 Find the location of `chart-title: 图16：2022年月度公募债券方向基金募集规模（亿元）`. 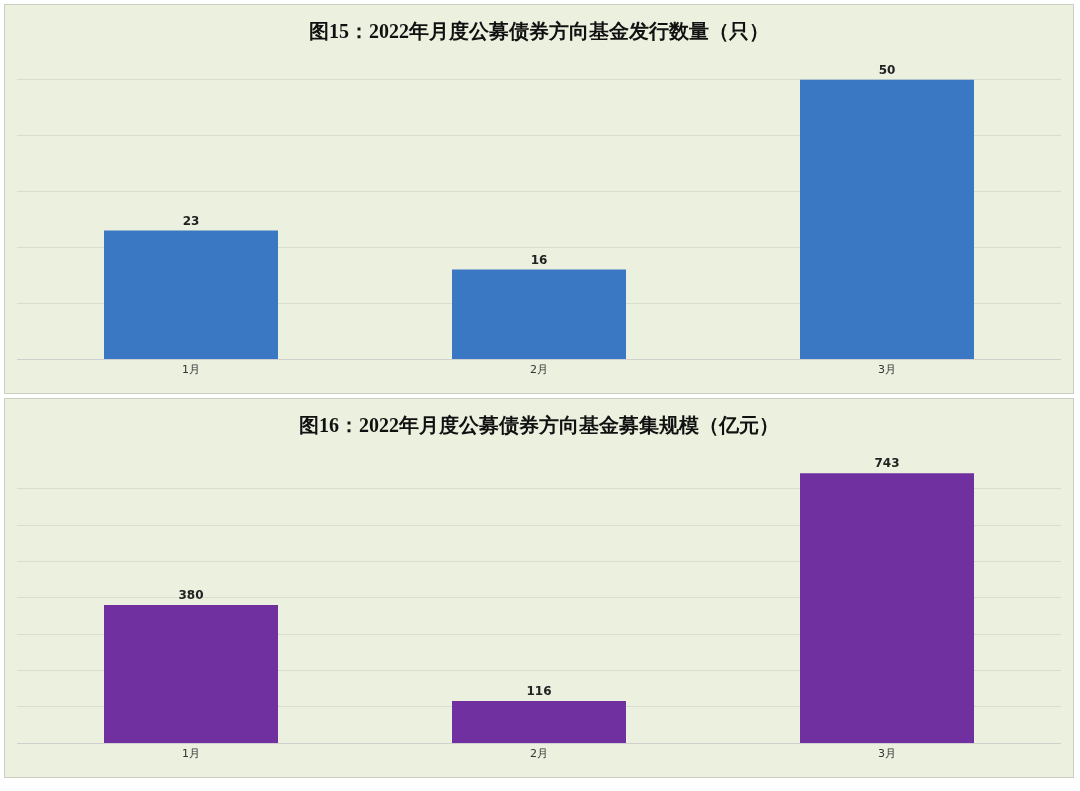

chart-title: 图16：2022年月度公募债券方向基金募集规模（亿元） is located at coordinates (539, 424).